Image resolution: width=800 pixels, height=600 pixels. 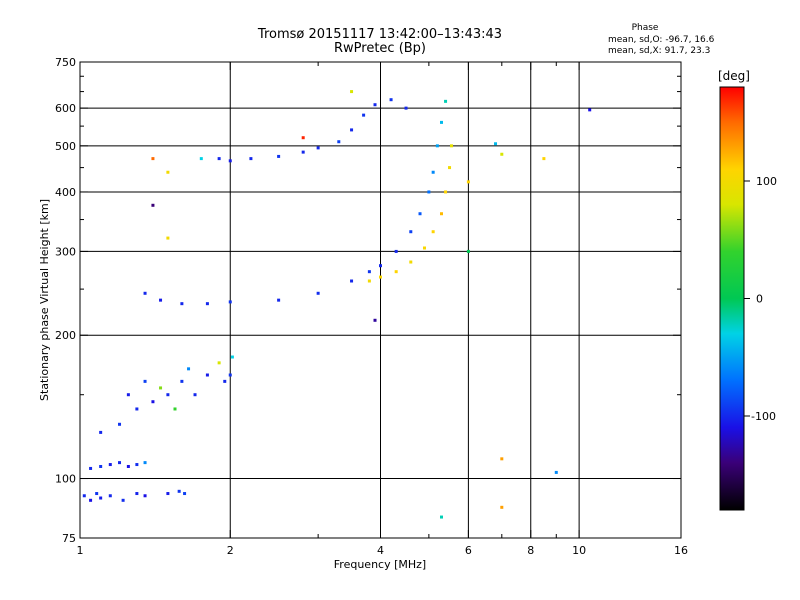 What do you see at coordinates (645, 28) in the screenshot?
I see `phase-summary-title: Phase` at bounding box center [645, 28].